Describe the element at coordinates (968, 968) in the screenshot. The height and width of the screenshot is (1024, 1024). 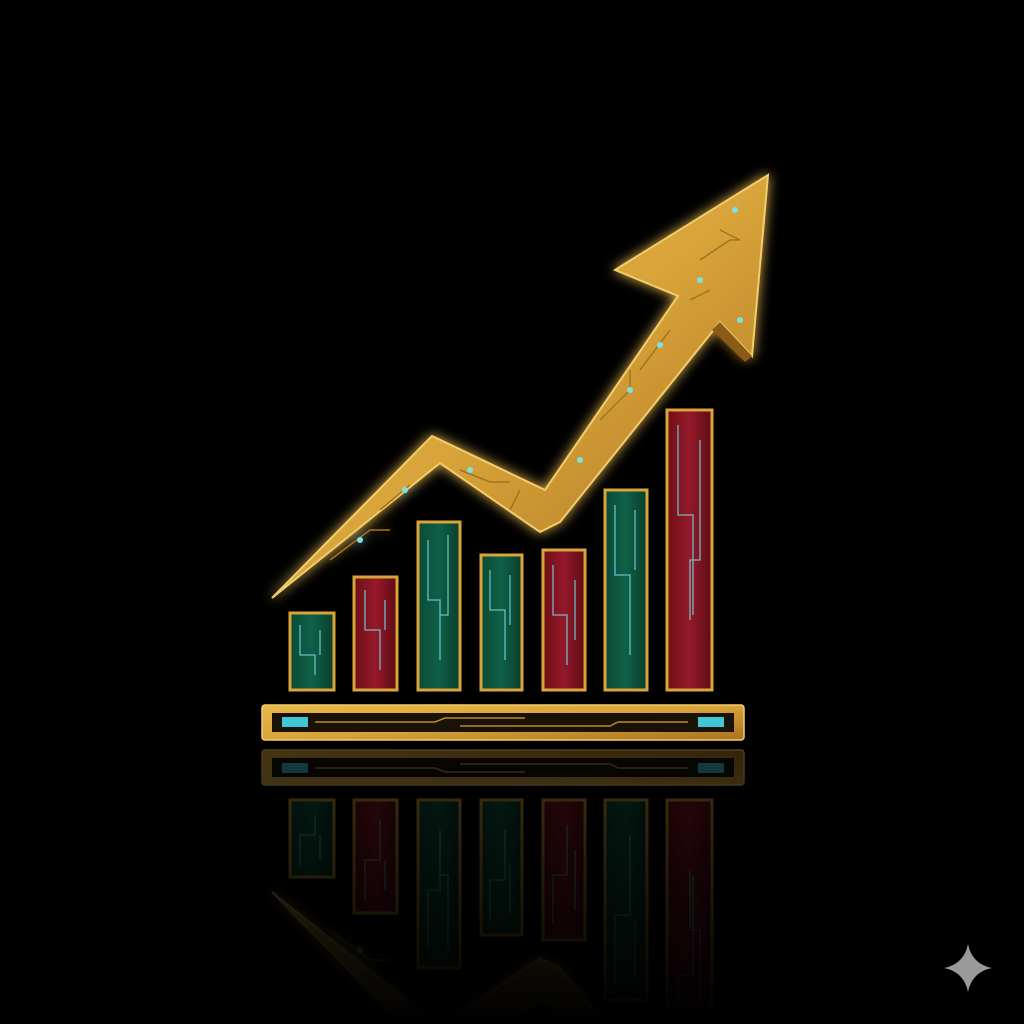
I see `sparkle-icon` at that location.